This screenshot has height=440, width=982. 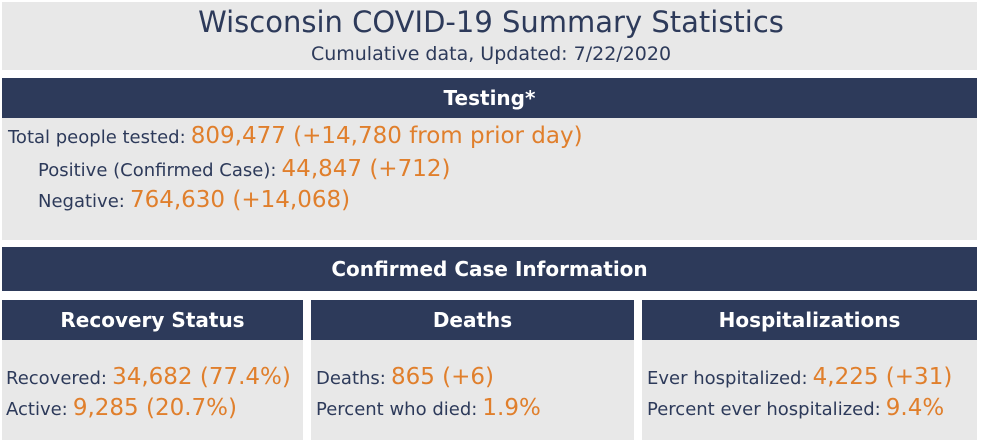 I want to click on positive-row: Positive (Confirmed Case): 44,847 (+712), so click(x=244, y=169).